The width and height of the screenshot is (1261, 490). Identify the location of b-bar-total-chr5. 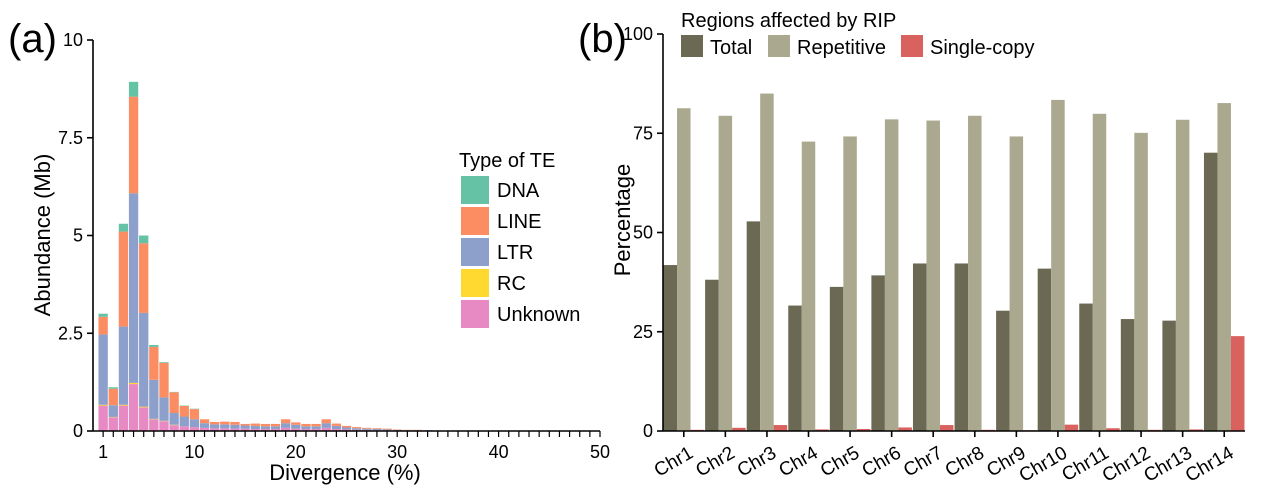
(837, 359).